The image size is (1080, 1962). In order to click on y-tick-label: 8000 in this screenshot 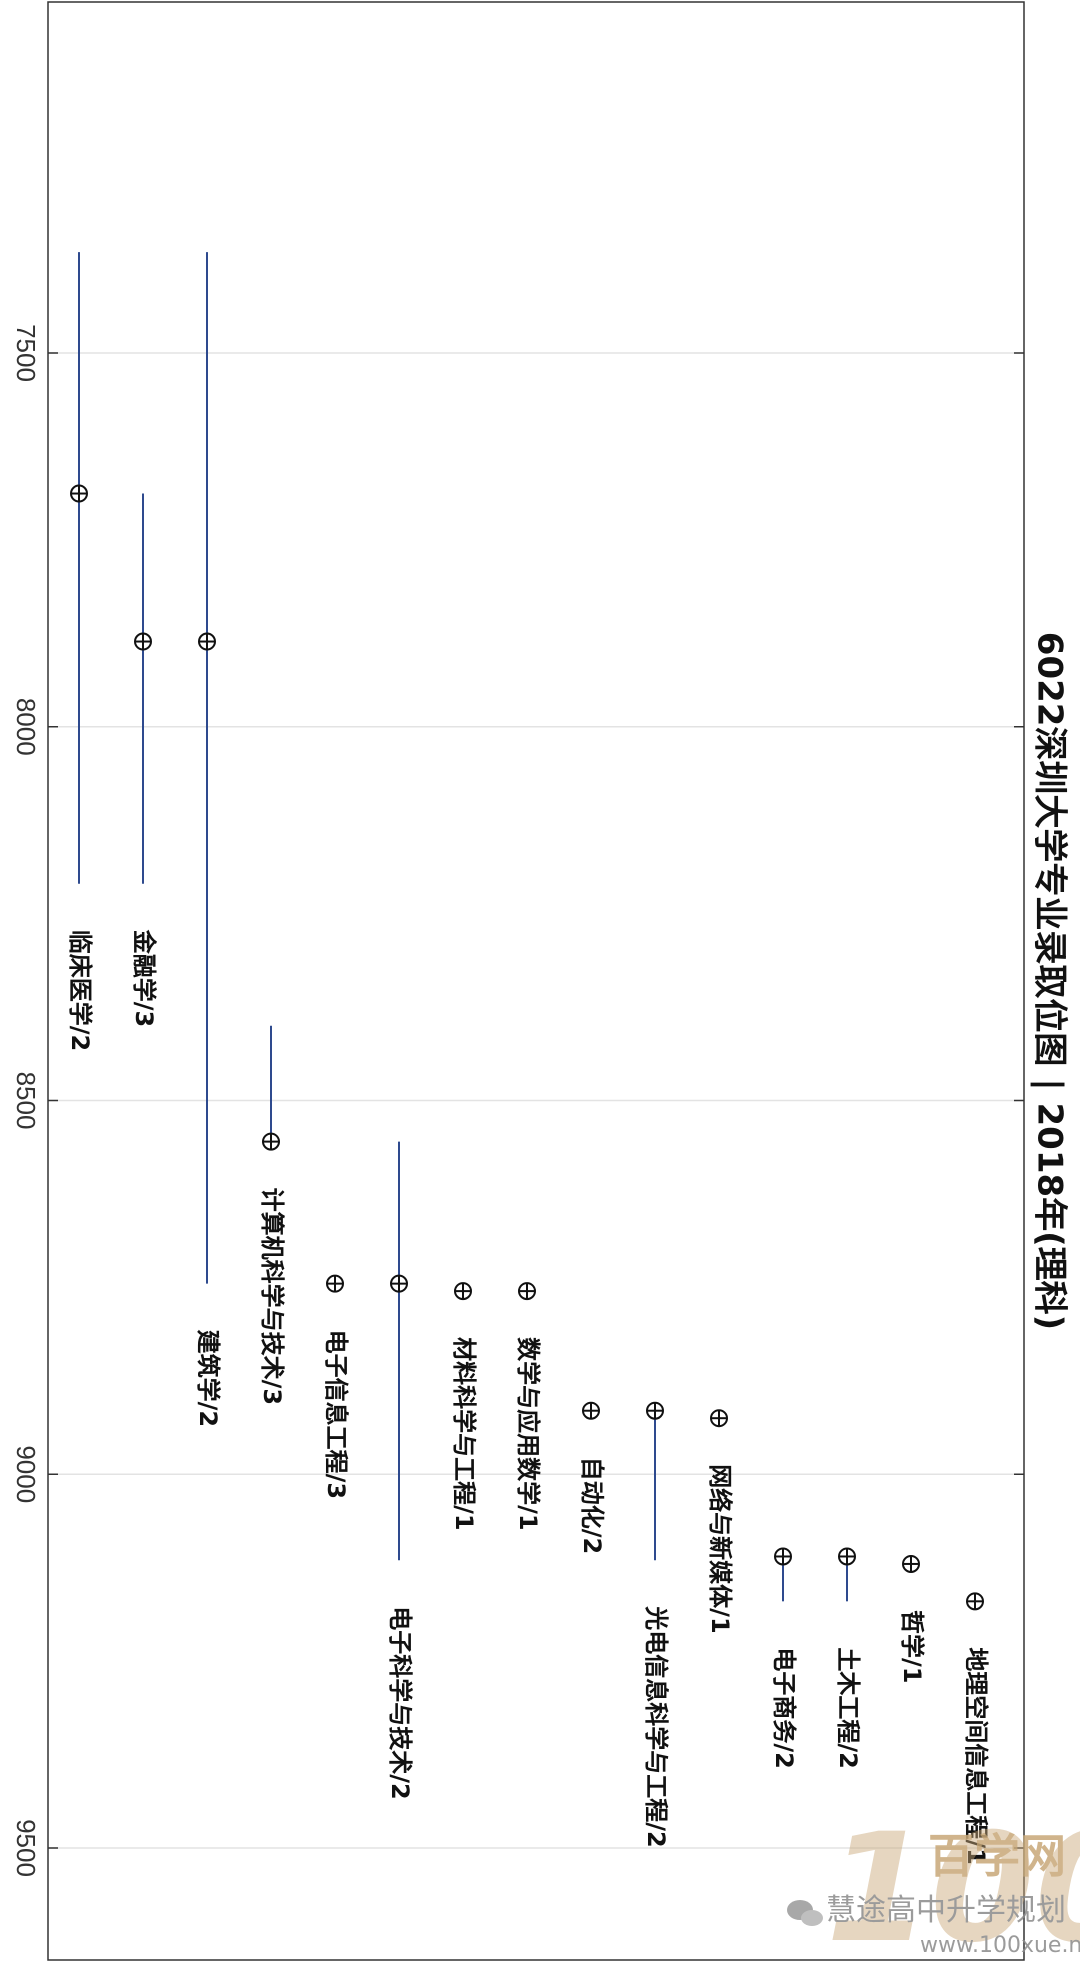, I will do `click(26, 727)`.